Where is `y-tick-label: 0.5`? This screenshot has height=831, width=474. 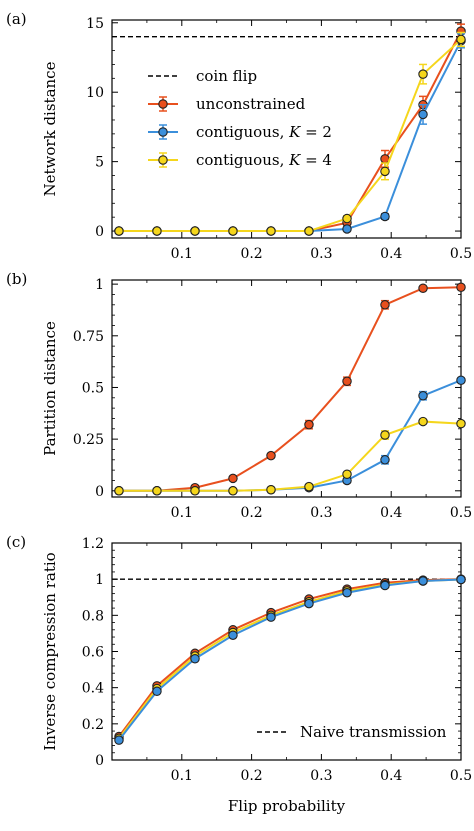
y-tick-label: 0.5 is located at coordinates (93, 388).